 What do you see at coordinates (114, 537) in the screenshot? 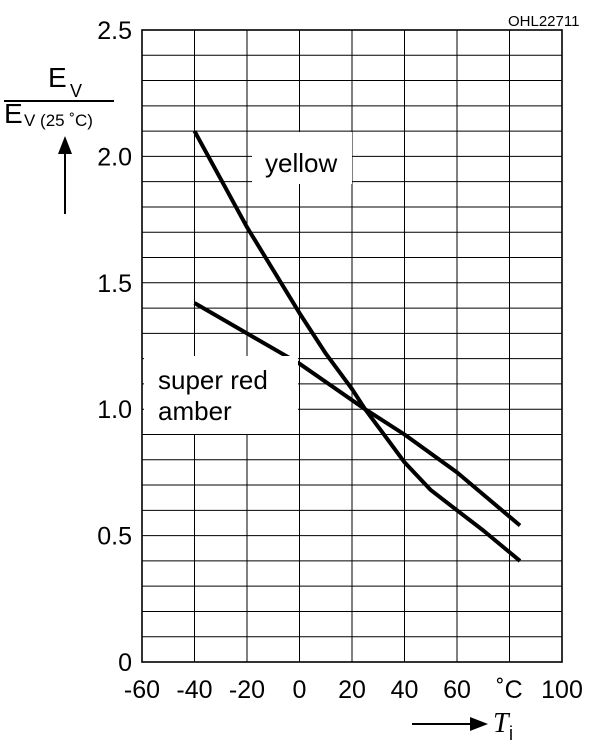
I see `y-tick-label: 0.5` at bounding box center [114, 537].